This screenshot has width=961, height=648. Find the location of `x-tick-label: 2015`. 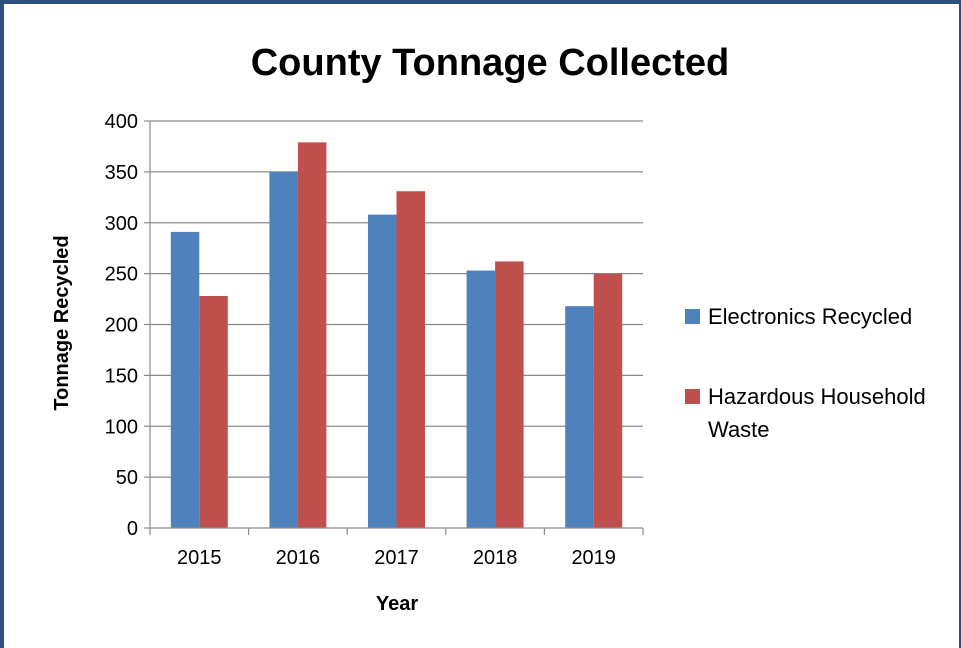

x-tick-label: 2015 is located at coordinates (199, 558).